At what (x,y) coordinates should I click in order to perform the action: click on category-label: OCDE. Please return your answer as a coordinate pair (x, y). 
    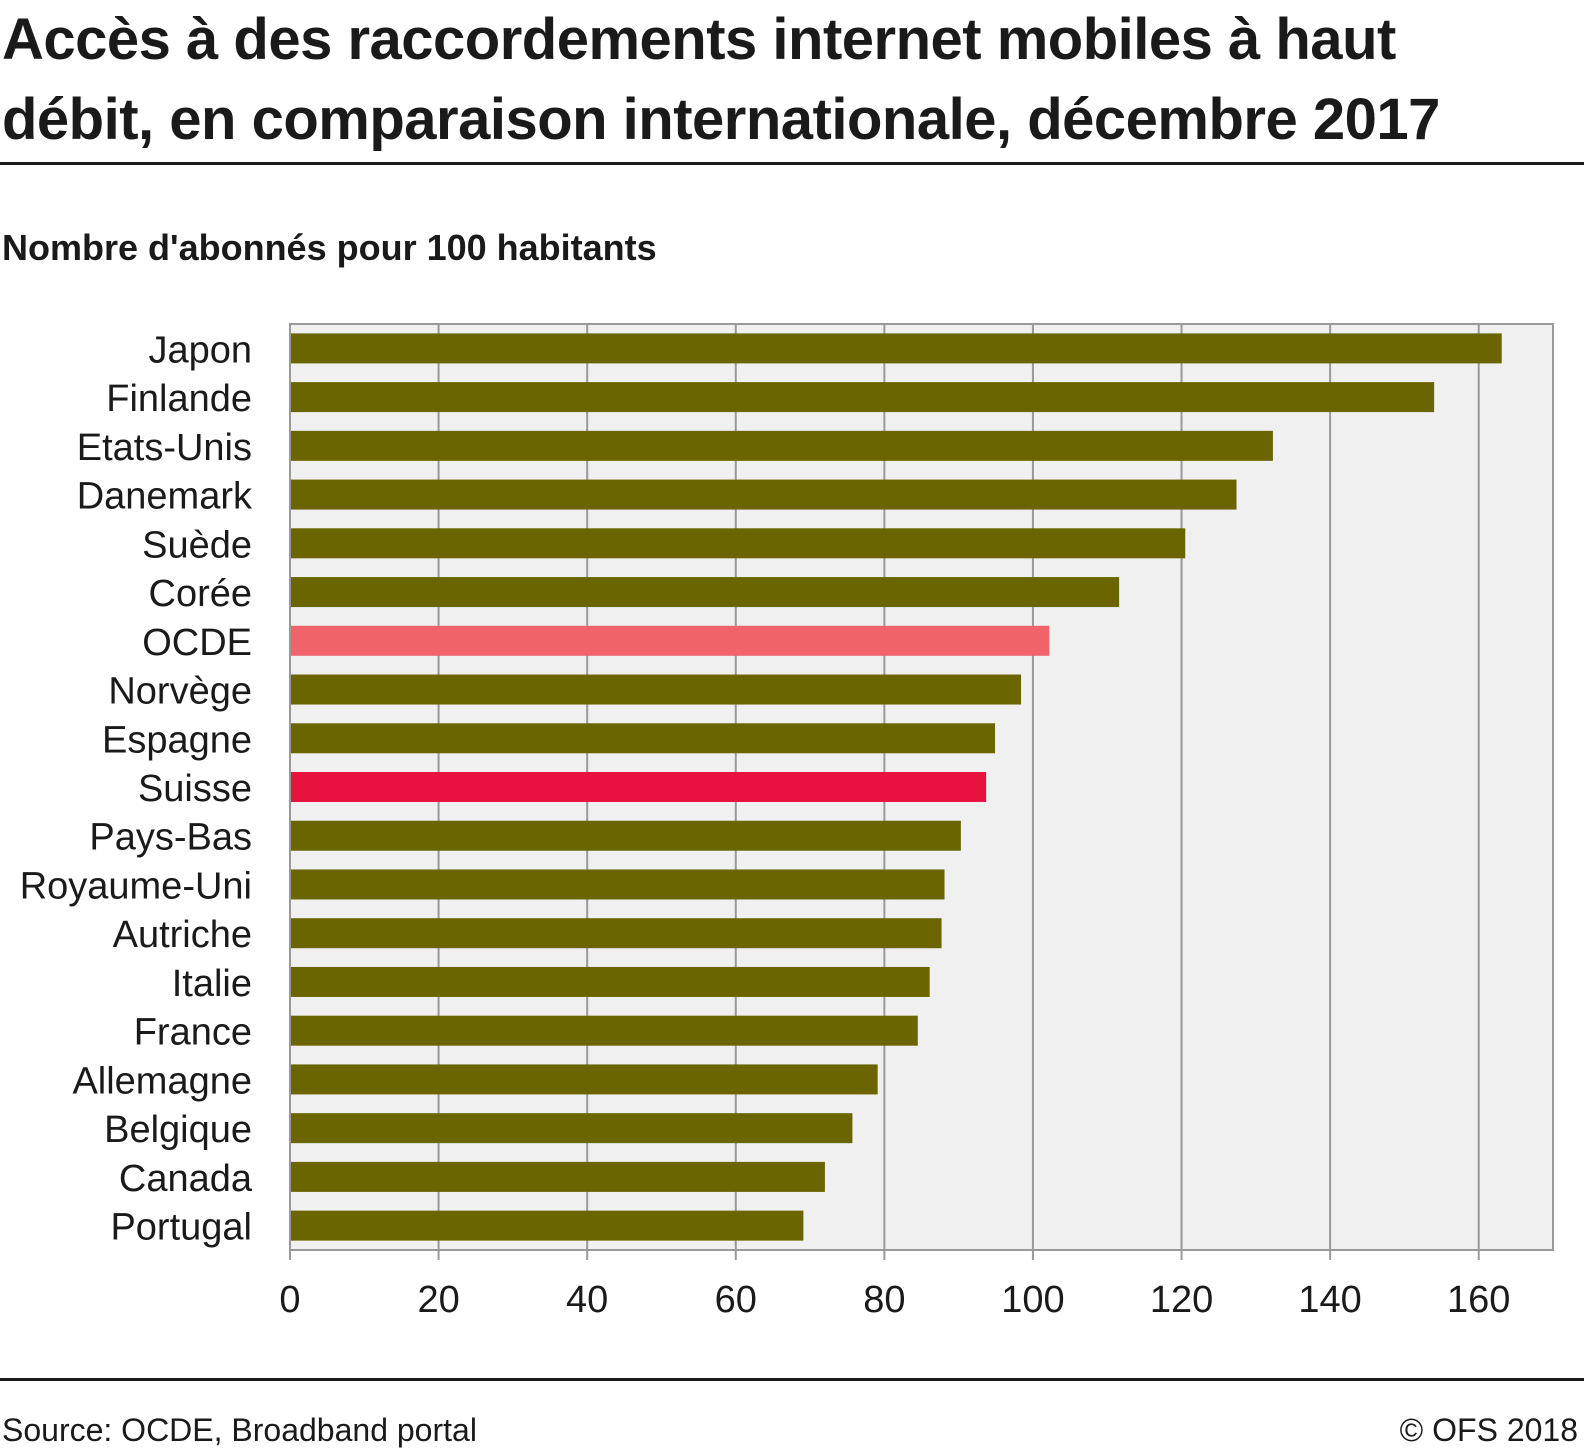
    Looking at the image, I should click on (197, 643).